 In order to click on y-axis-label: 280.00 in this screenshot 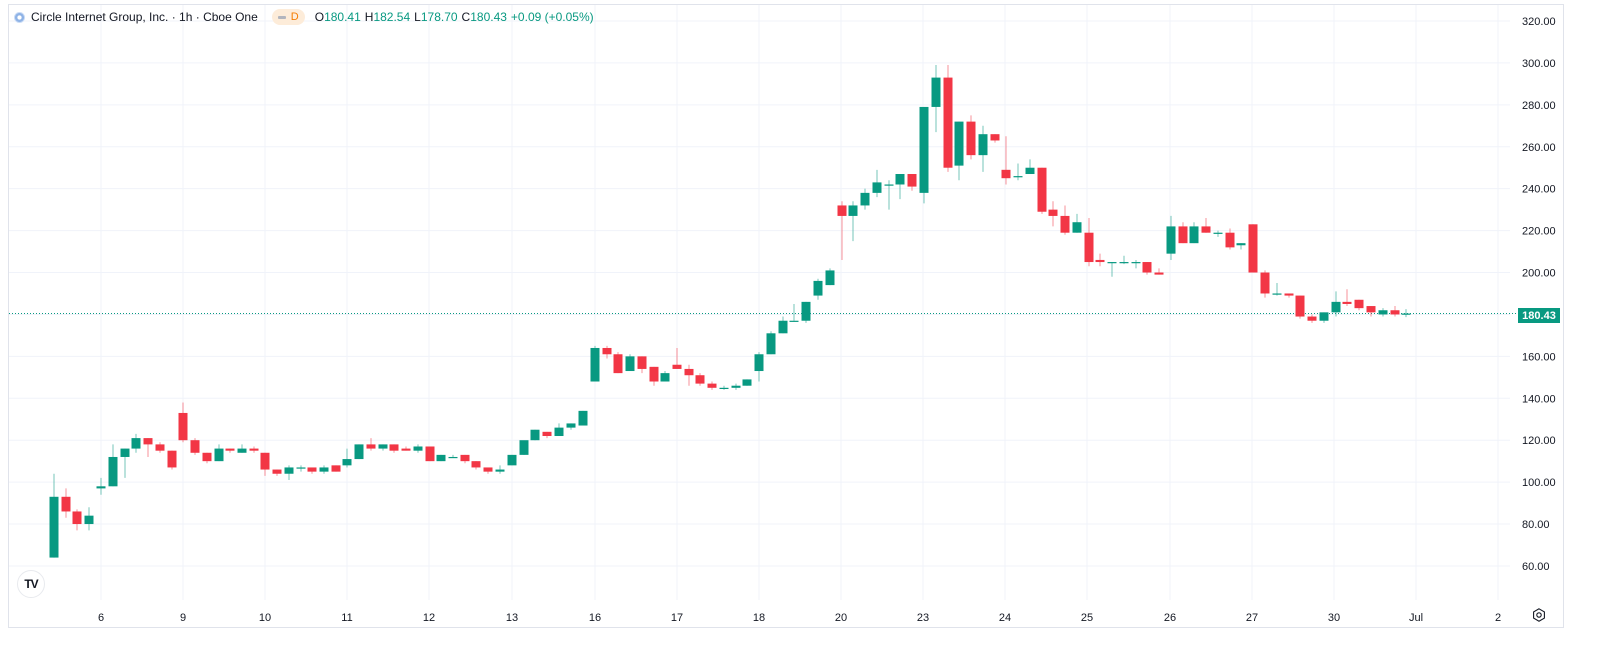, I will do `click(1539, 106)`.